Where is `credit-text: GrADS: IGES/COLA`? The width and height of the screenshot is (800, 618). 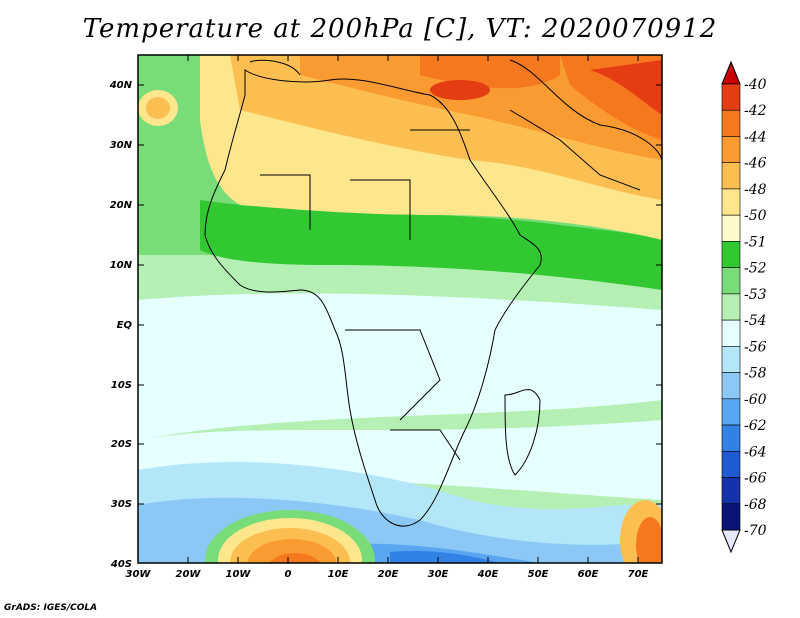
credit-text: GrADS: IGES/COLA is located at coordinates (51, 608).